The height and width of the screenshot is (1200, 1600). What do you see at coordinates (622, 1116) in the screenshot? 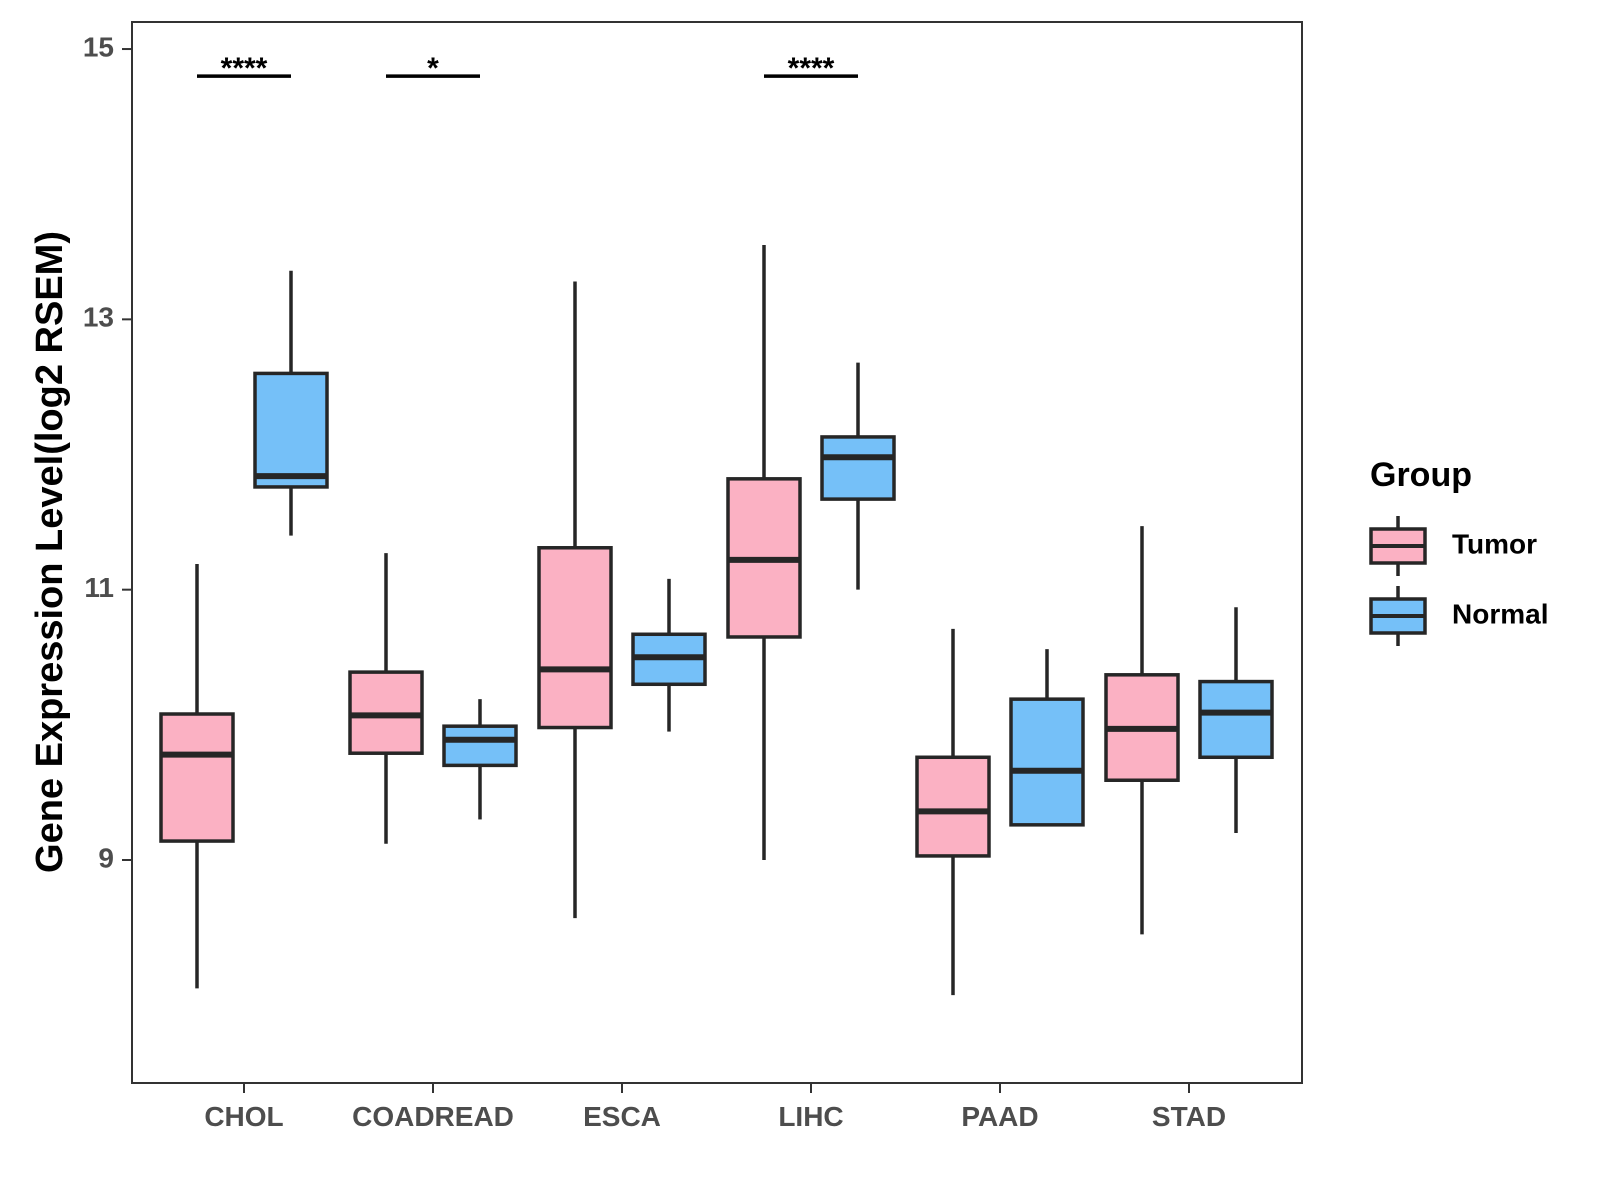
I see `x-tick-label-esca: ESCA` at bounding box center [622, 1116].